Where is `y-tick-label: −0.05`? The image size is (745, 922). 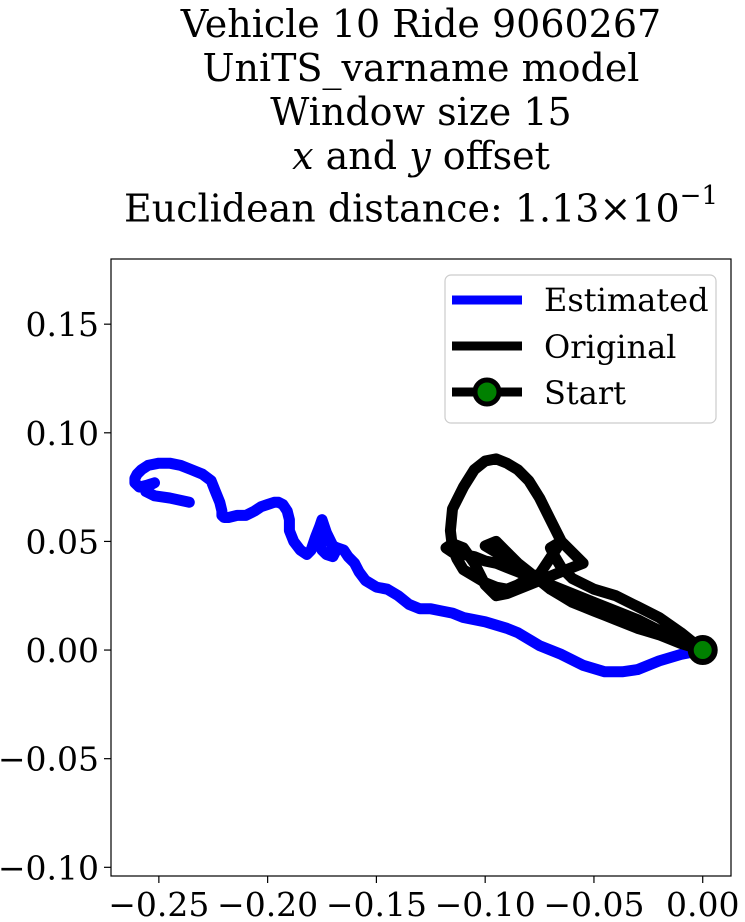 y-tick-label: −0.05 is located at coordinates (49, 759).